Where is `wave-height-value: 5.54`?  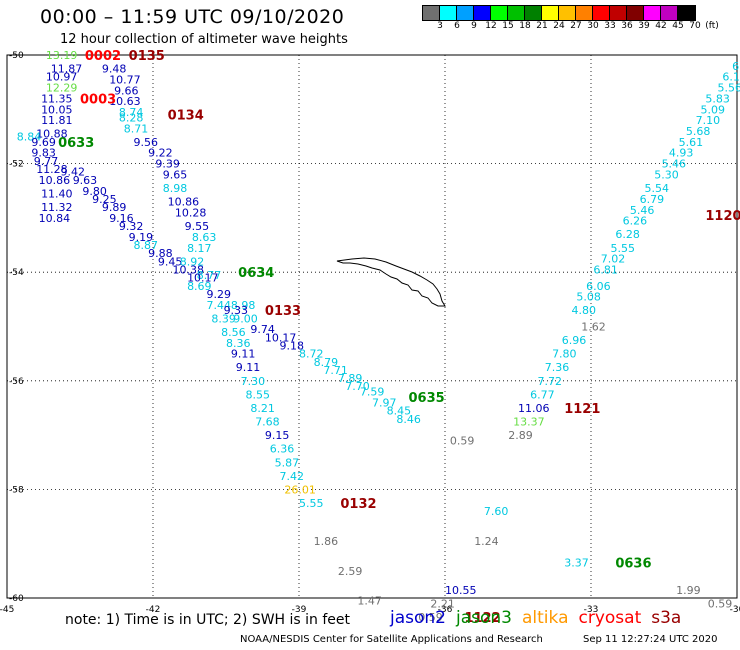
wave-height-value: 5.54 is located at coordinates (657, 188).